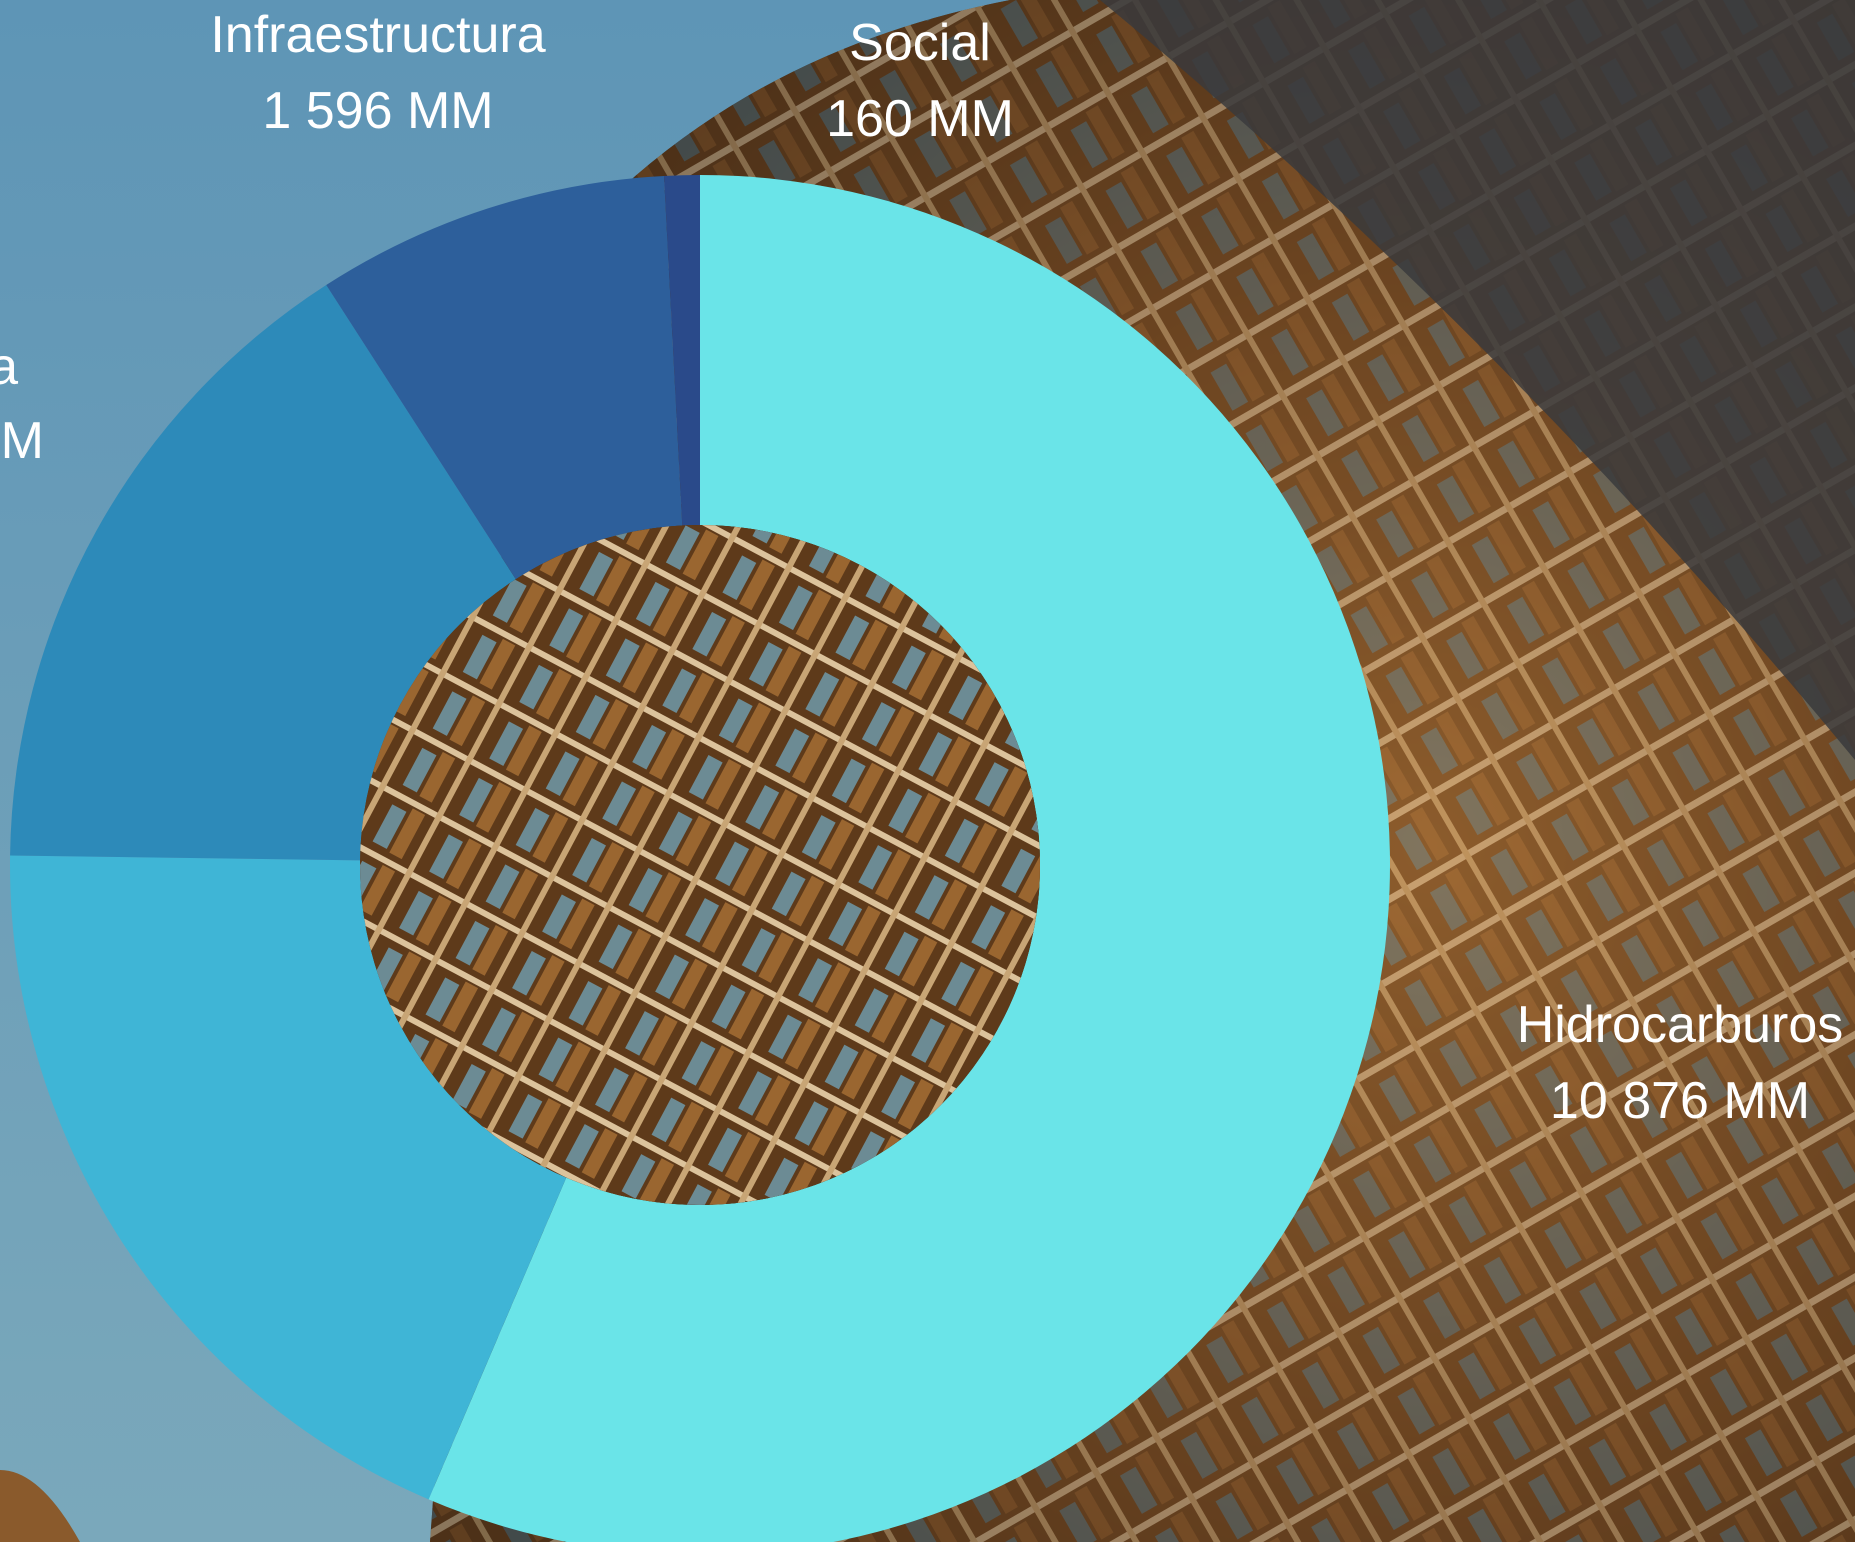 This screenshot has width=1855, height=1542. What do you see at coordinates (377, 111) in the screenshot?
I see `value-infraestructura: 1 596 MM` at bounding box center [377, 111].